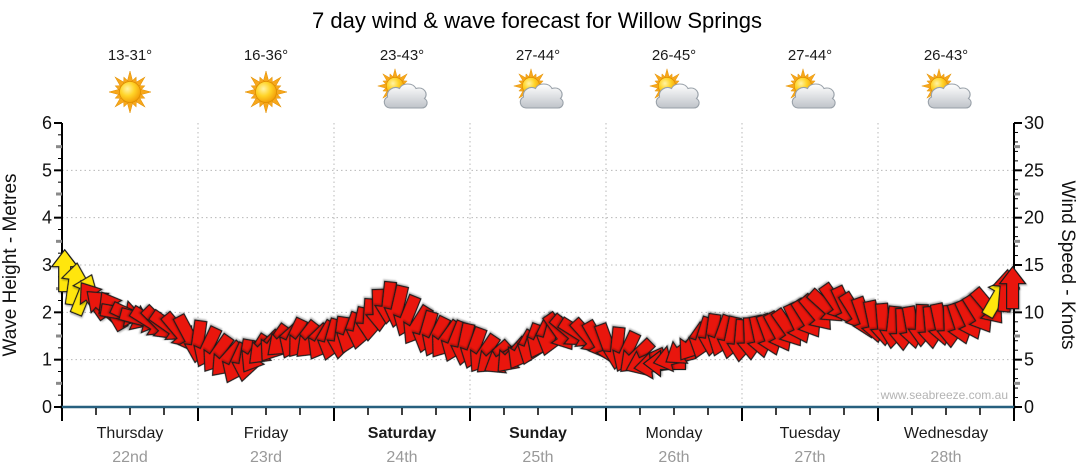 The image size is (1080, 475). Describe the element at coordinates (1034, 170) in the screenshot. I see `wind-tick-label: 25` at that location.